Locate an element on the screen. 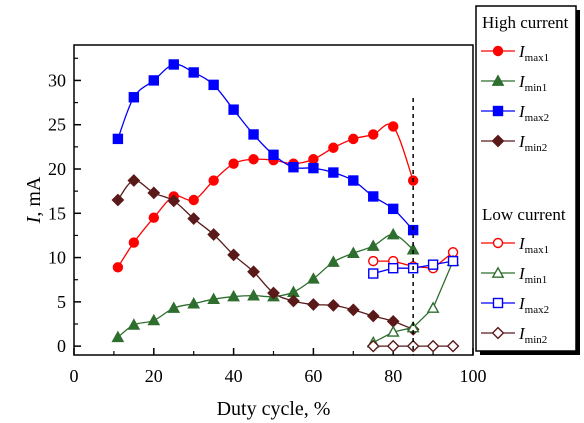  legend-label: Imin1 is located at coordinates (532, 83).